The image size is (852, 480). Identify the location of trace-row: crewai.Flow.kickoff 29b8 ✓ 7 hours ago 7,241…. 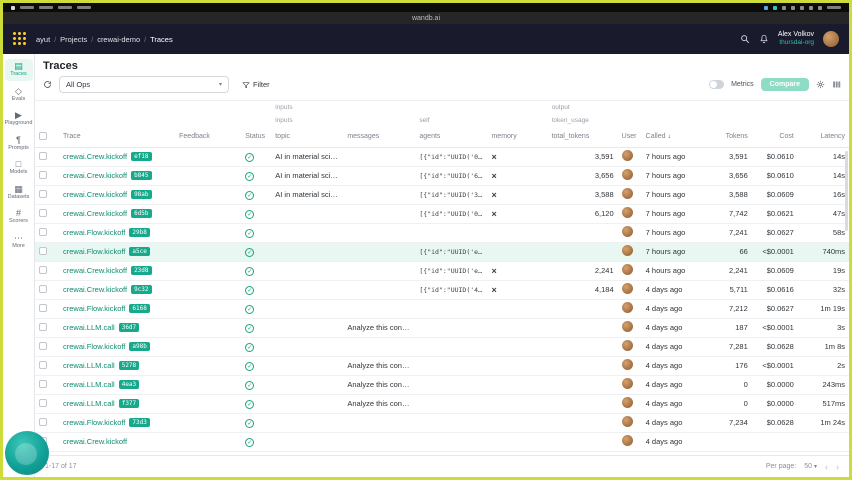
(442, 233).